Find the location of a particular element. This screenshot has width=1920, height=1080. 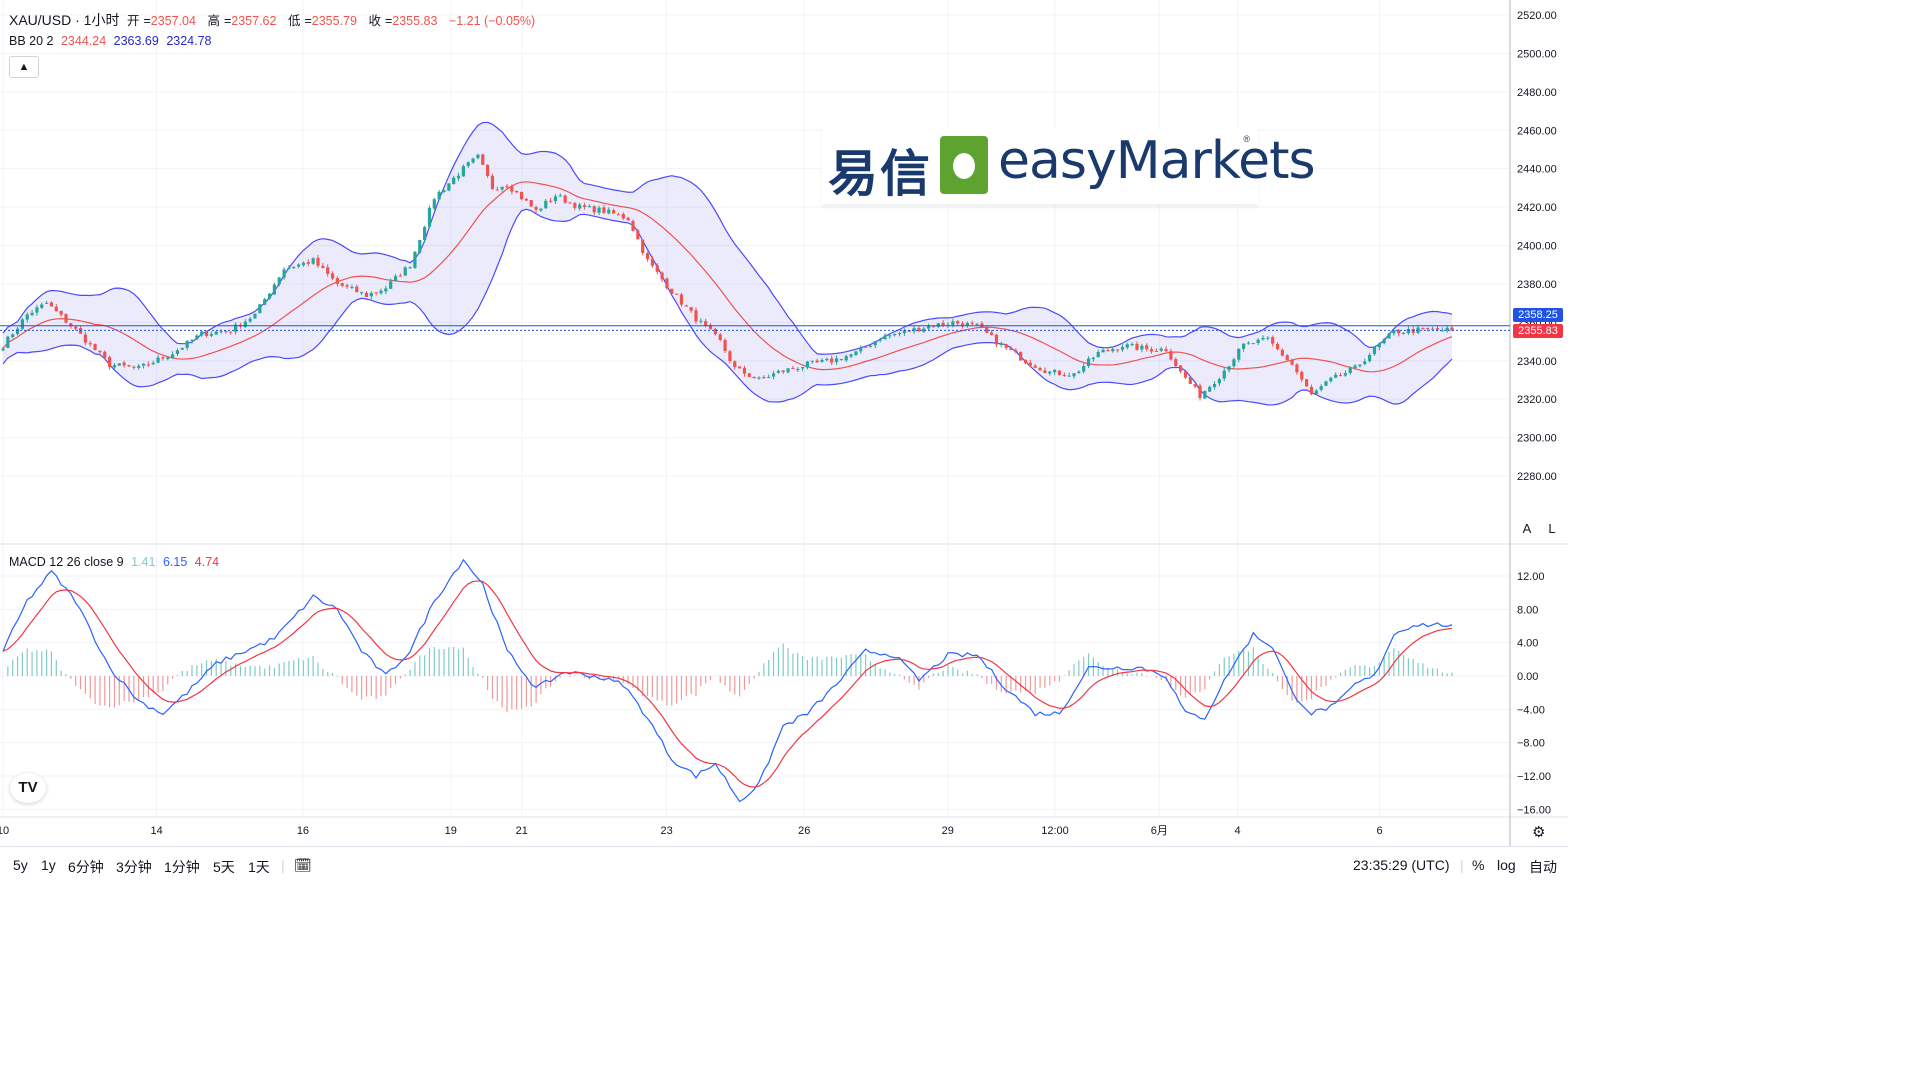

percent-scale-button: % is located at coordinates (1478, 865).